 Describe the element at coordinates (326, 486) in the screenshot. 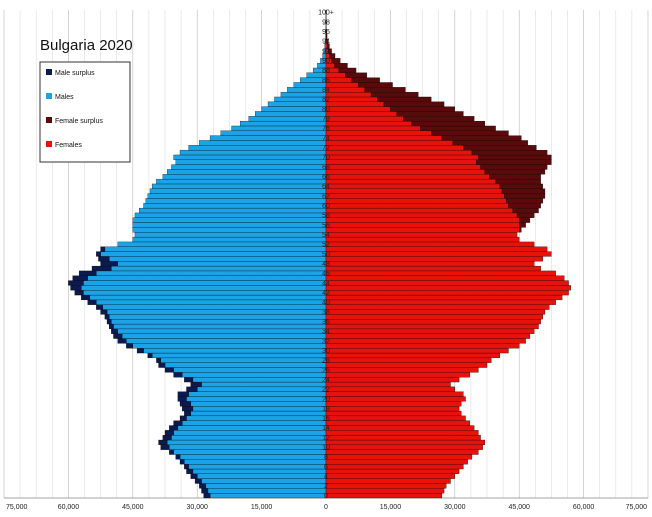

I see `age-tick-label: 2` at that location.